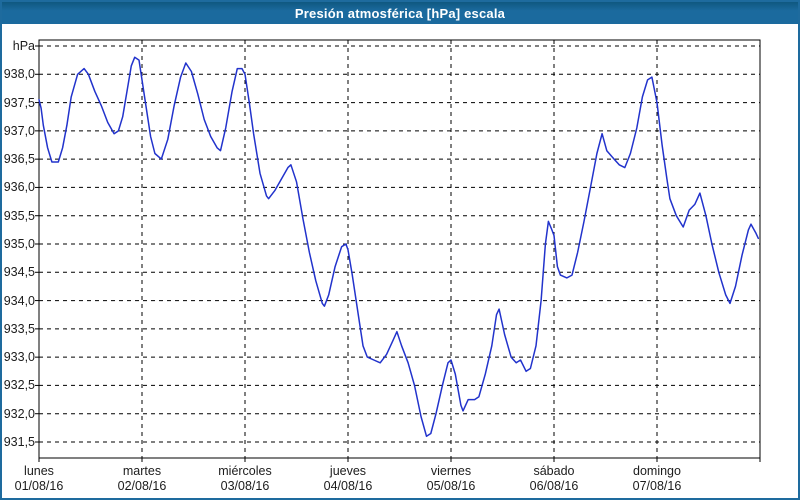  Describe the element at coordinates (19, 215) in the screenshot. I see `y-axis-tick-label: 935,5` at that location.